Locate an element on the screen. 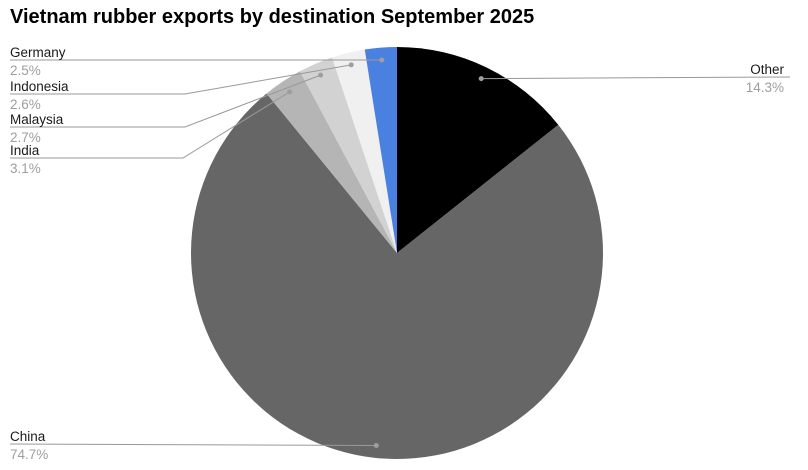 The width and height of the screenshot is (808, 470). leader-line-china is located at coordinates (193, 444).